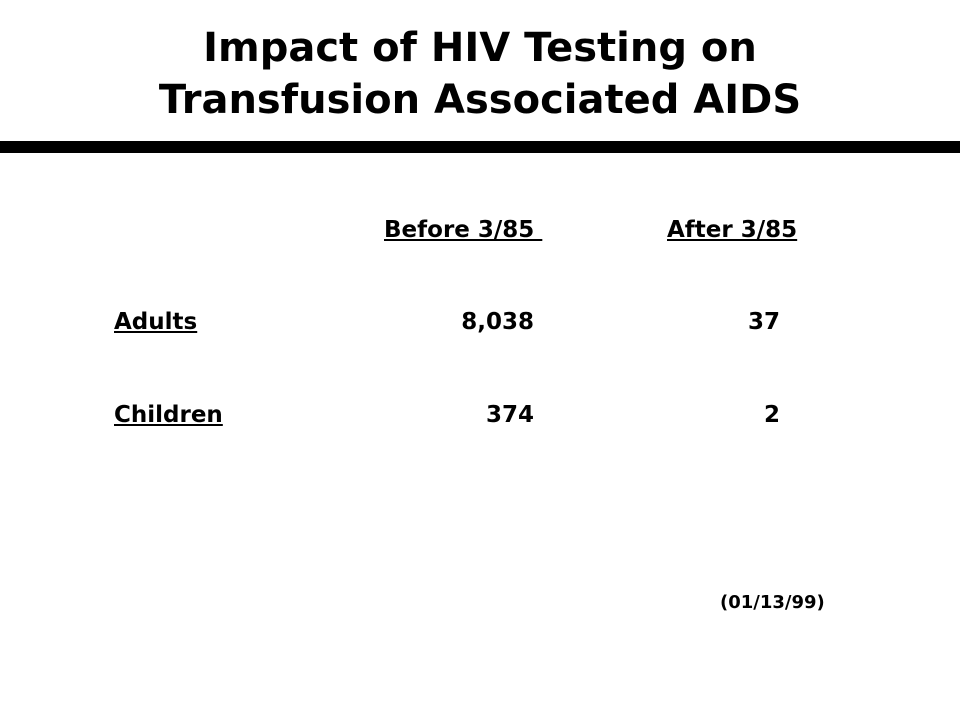 The image size is (960, 720). Describe the element at coordinates (772, 602) in the screenshot. I see `date-note: (01/13/99)` at that location.